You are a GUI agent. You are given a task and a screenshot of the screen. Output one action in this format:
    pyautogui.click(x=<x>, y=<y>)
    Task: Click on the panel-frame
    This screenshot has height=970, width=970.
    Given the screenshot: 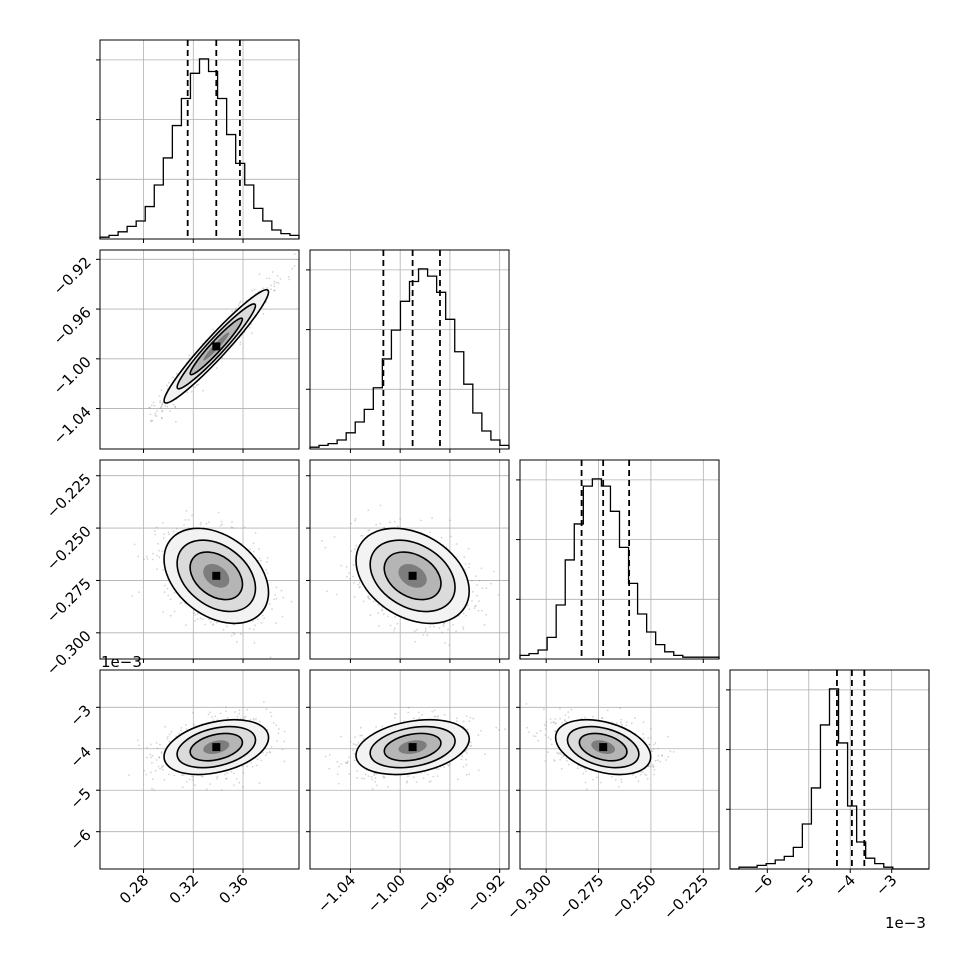 What is the action you would take?
    pyautogui.click(x=409, y=769)
    